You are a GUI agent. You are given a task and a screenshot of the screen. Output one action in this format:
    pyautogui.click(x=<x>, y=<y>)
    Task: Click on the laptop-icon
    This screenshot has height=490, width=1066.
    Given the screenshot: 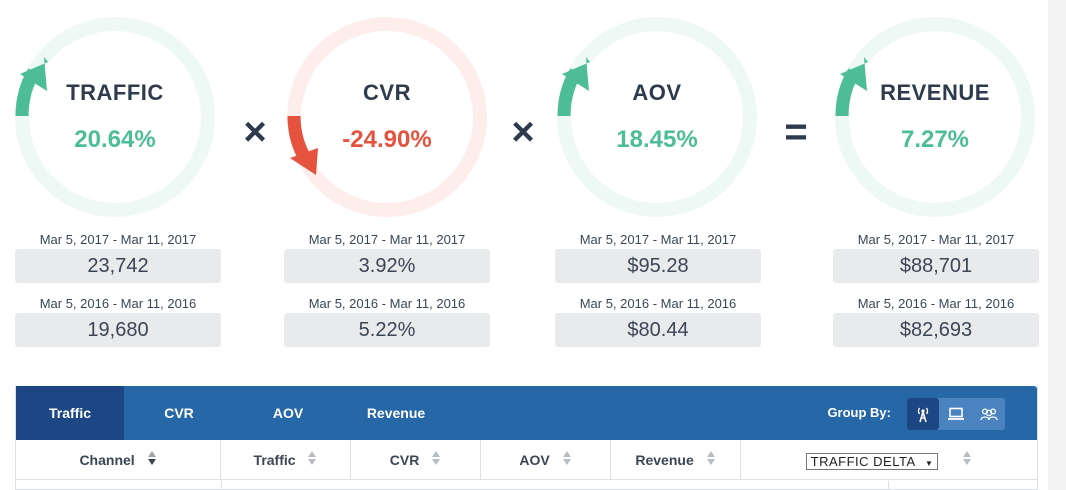 What is the action you would take?
    pyautogui.click(x=956, y=414)
    